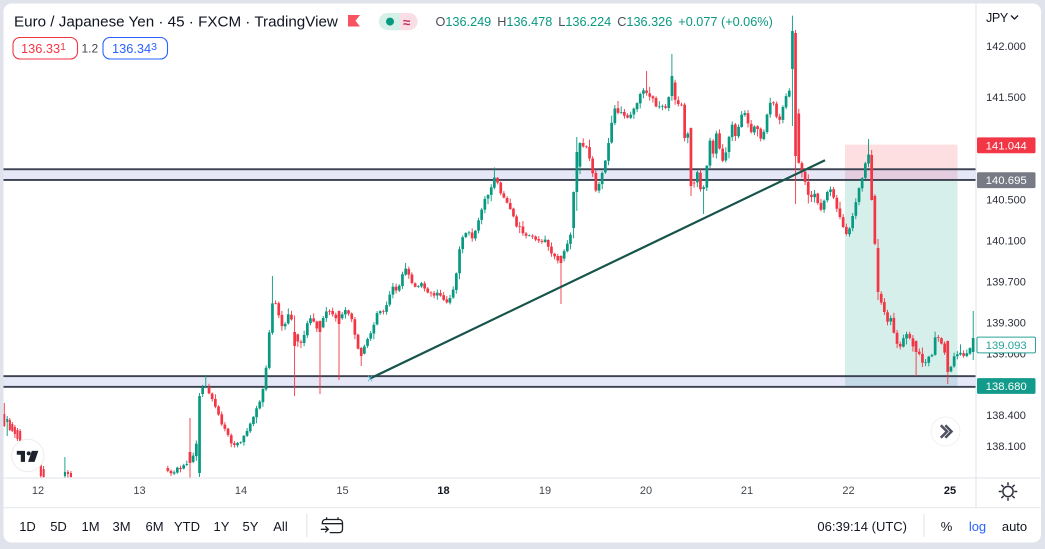  Describe the element at coordinates (154, 526) in the screenshot. I see `svg-text: 6M` at that location.